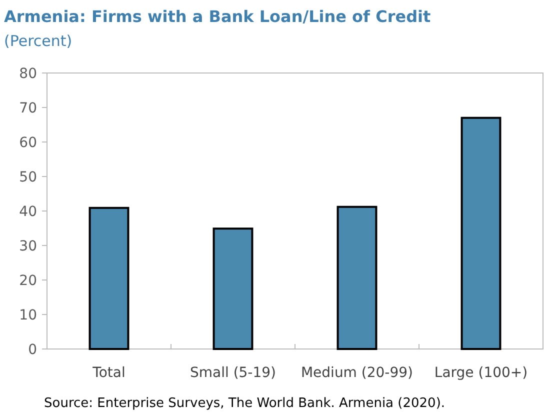  I want to click on chart-title: Armenia: Firms with a Bank Loan/Line of Credit, so click(217, 16).